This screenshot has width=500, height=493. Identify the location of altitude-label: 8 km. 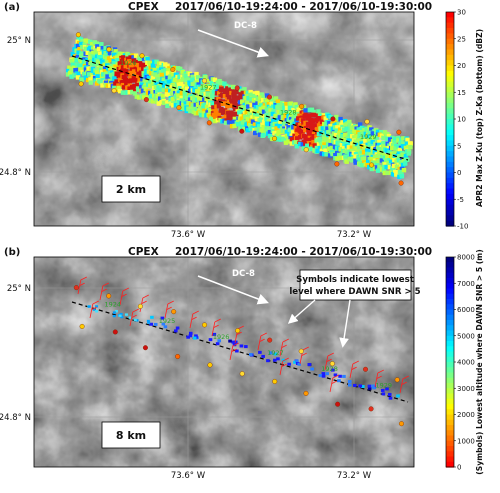
(131, 435).